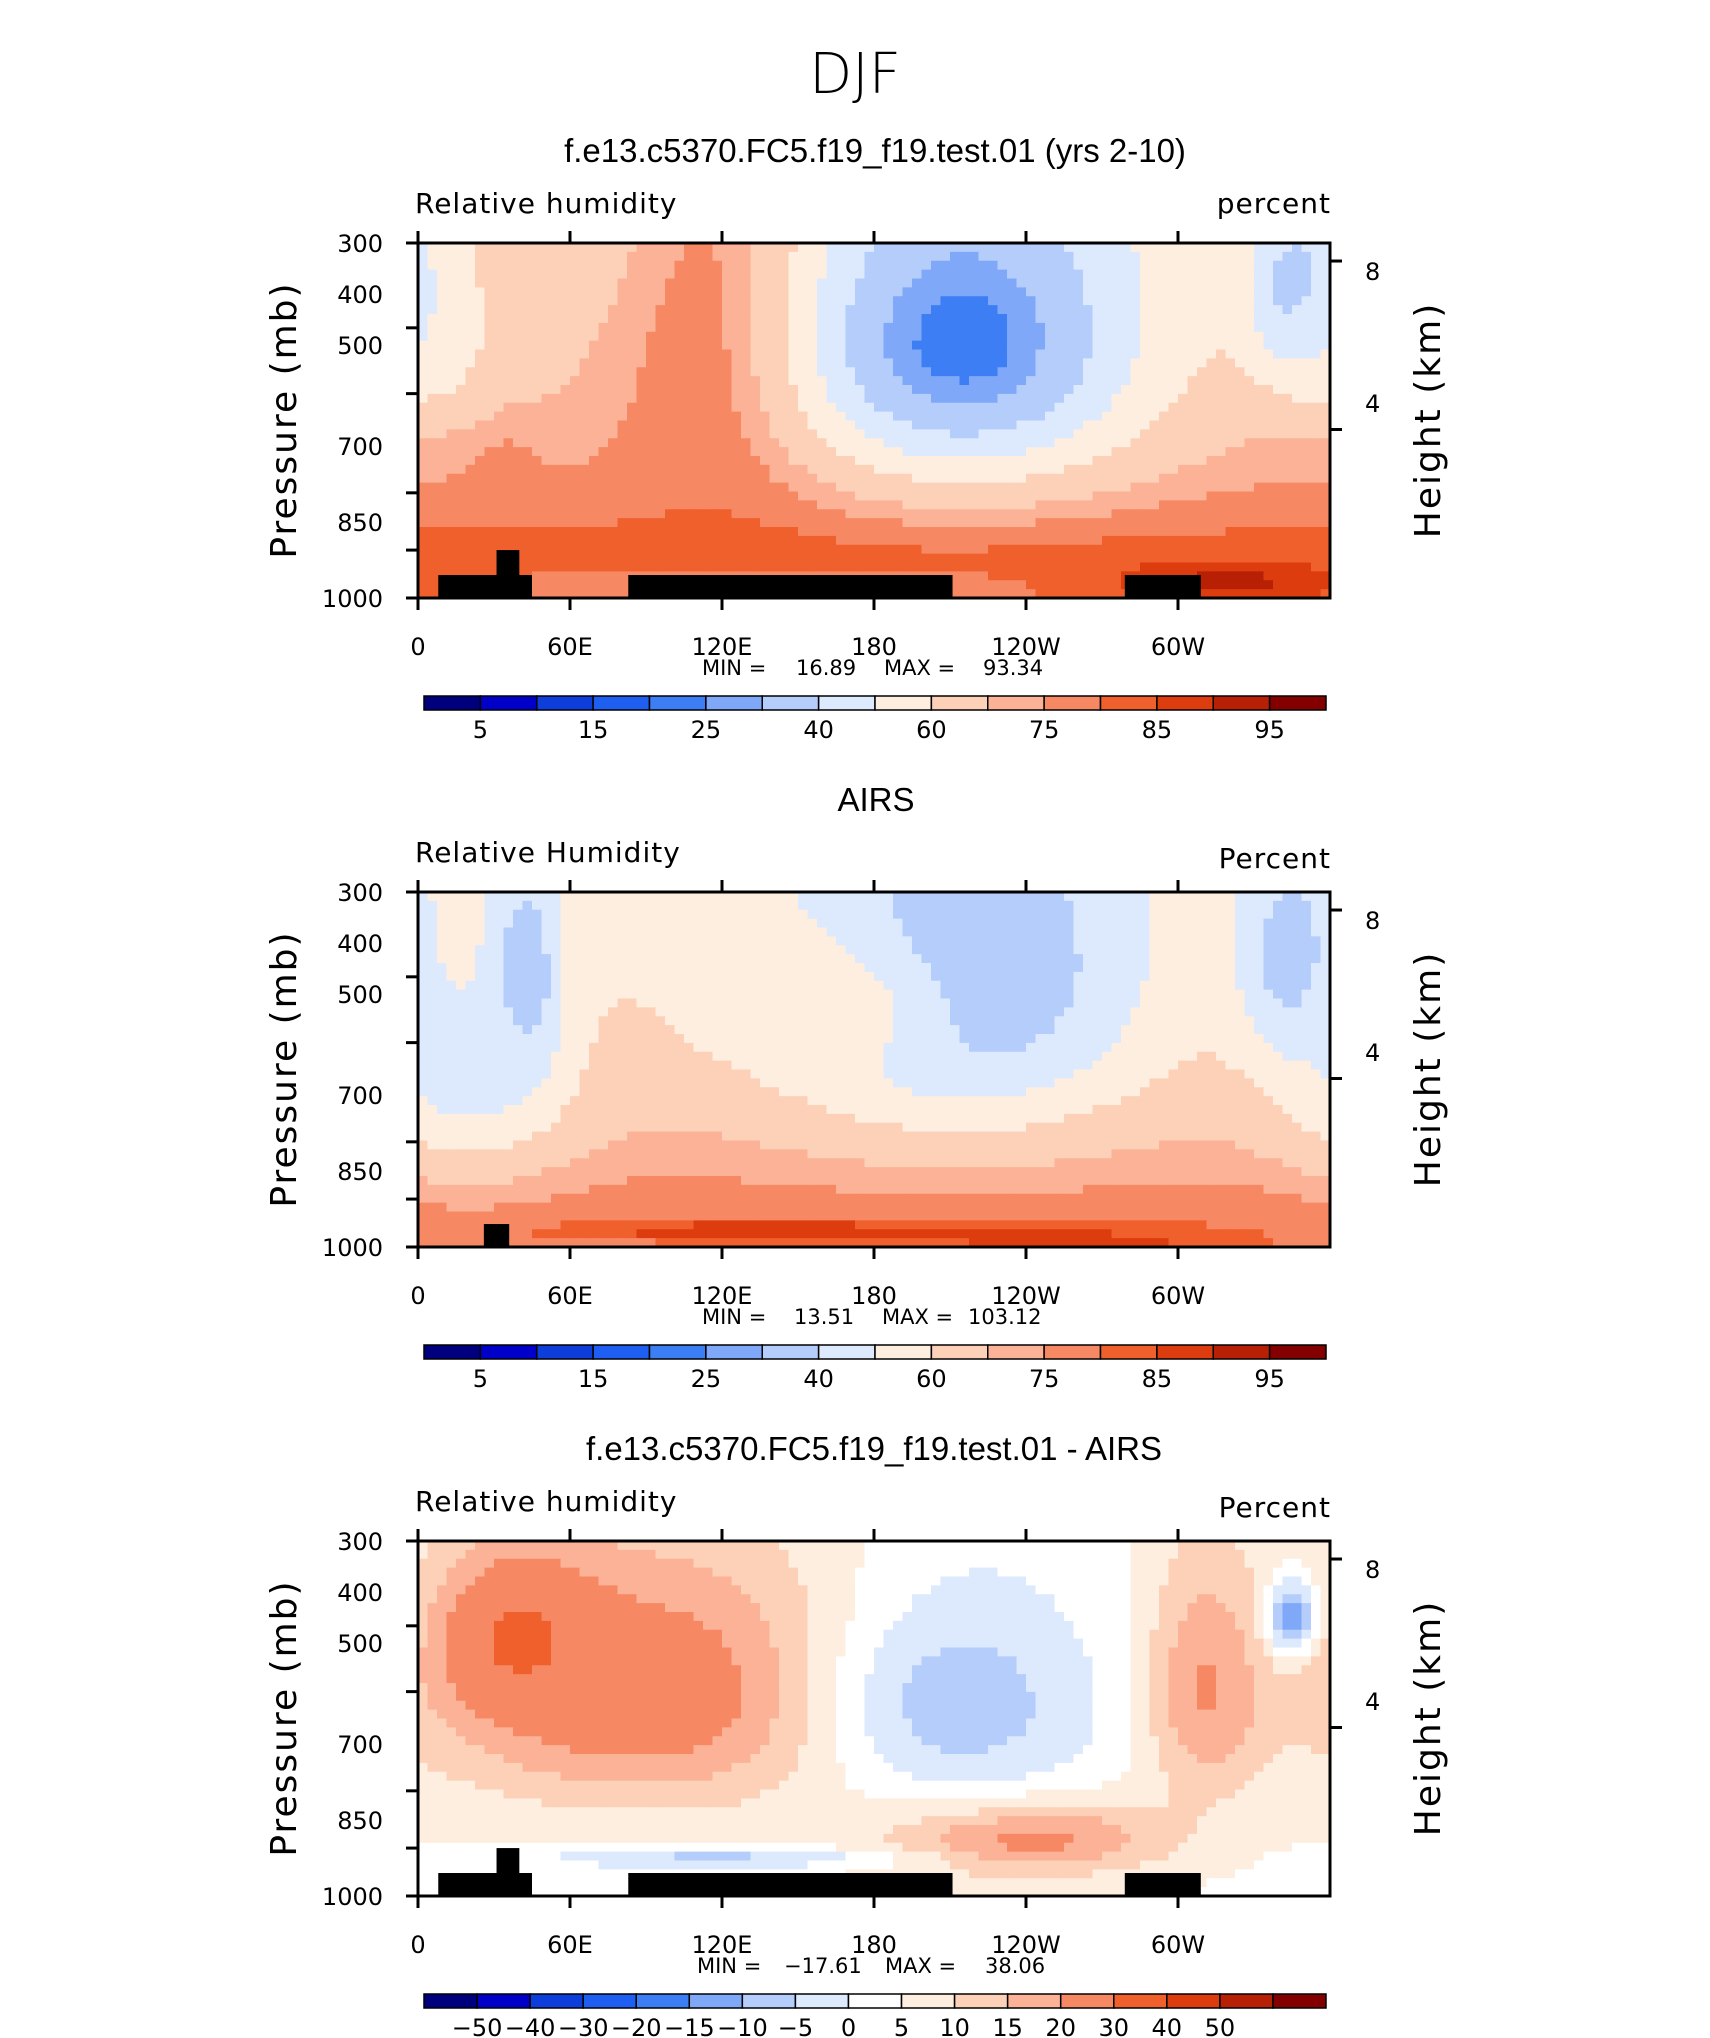  What do you see at coordinates (1178, 647) in the screenshot?
I see `x-tick-60w: 60W` at bounding box center [1178, 647].